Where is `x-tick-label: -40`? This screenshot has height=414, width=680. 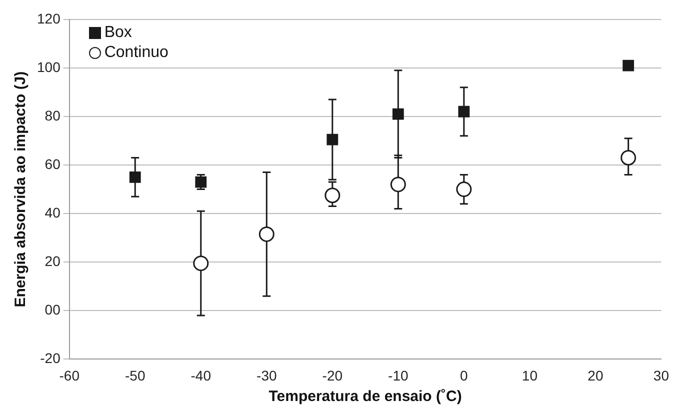
x-tick-label: -40 is located at coordinates (201, 375).